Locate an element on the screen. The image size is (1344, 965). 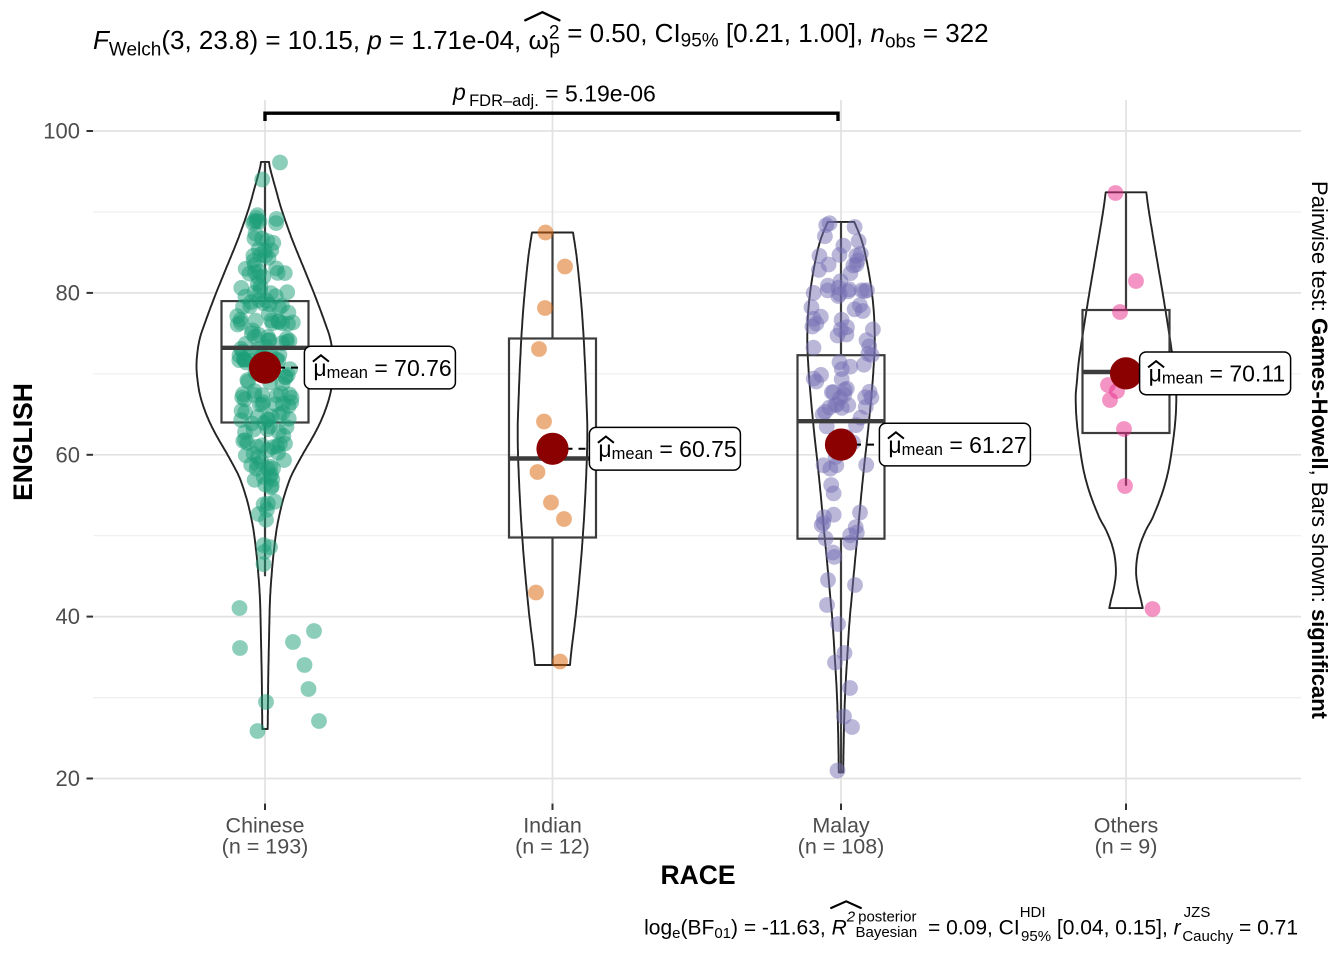
svg-text: Malay is located at coordinates (841, 826).